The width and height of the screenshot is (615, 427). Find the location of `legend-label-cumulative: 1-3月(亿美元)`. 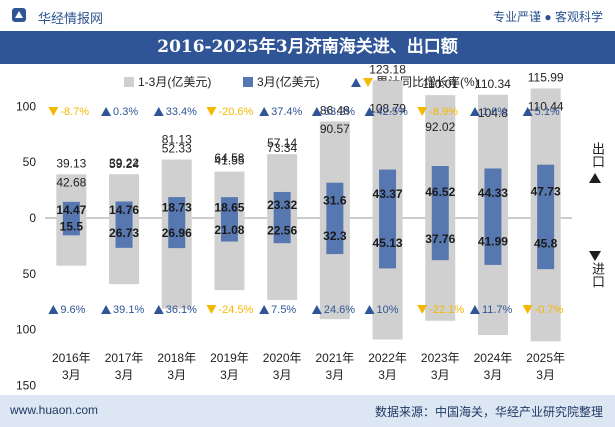

legend-label-cumulative: 1-3月(亿美元) is located at coordinates (174, 81).